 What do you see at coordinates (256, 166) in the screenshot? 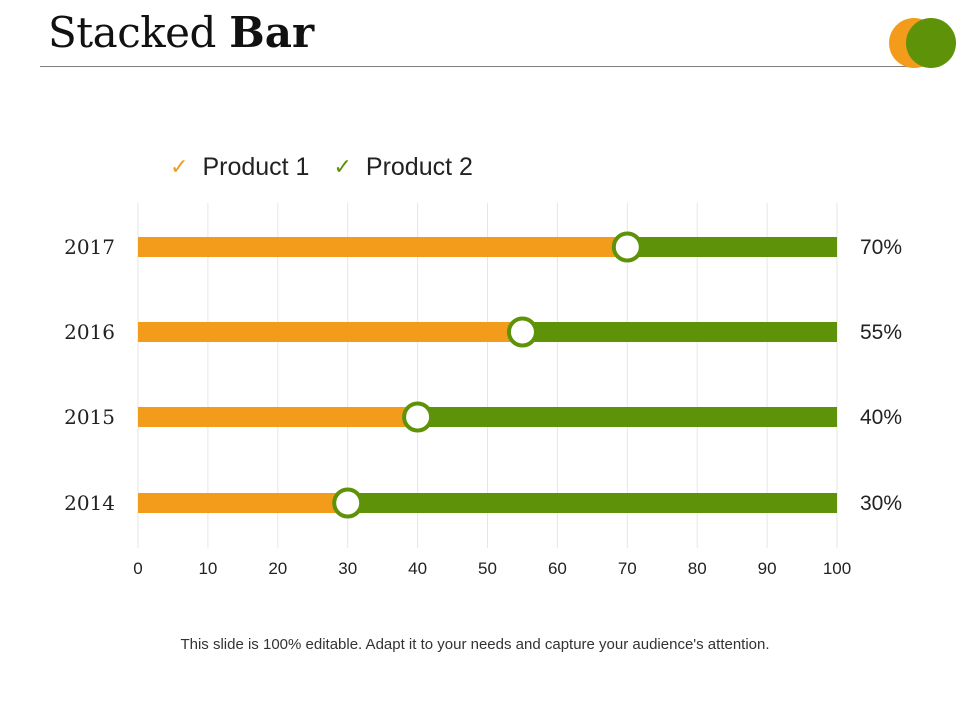
I see `legend-label-product-1: Product 1` at bounding box center [256, 166].